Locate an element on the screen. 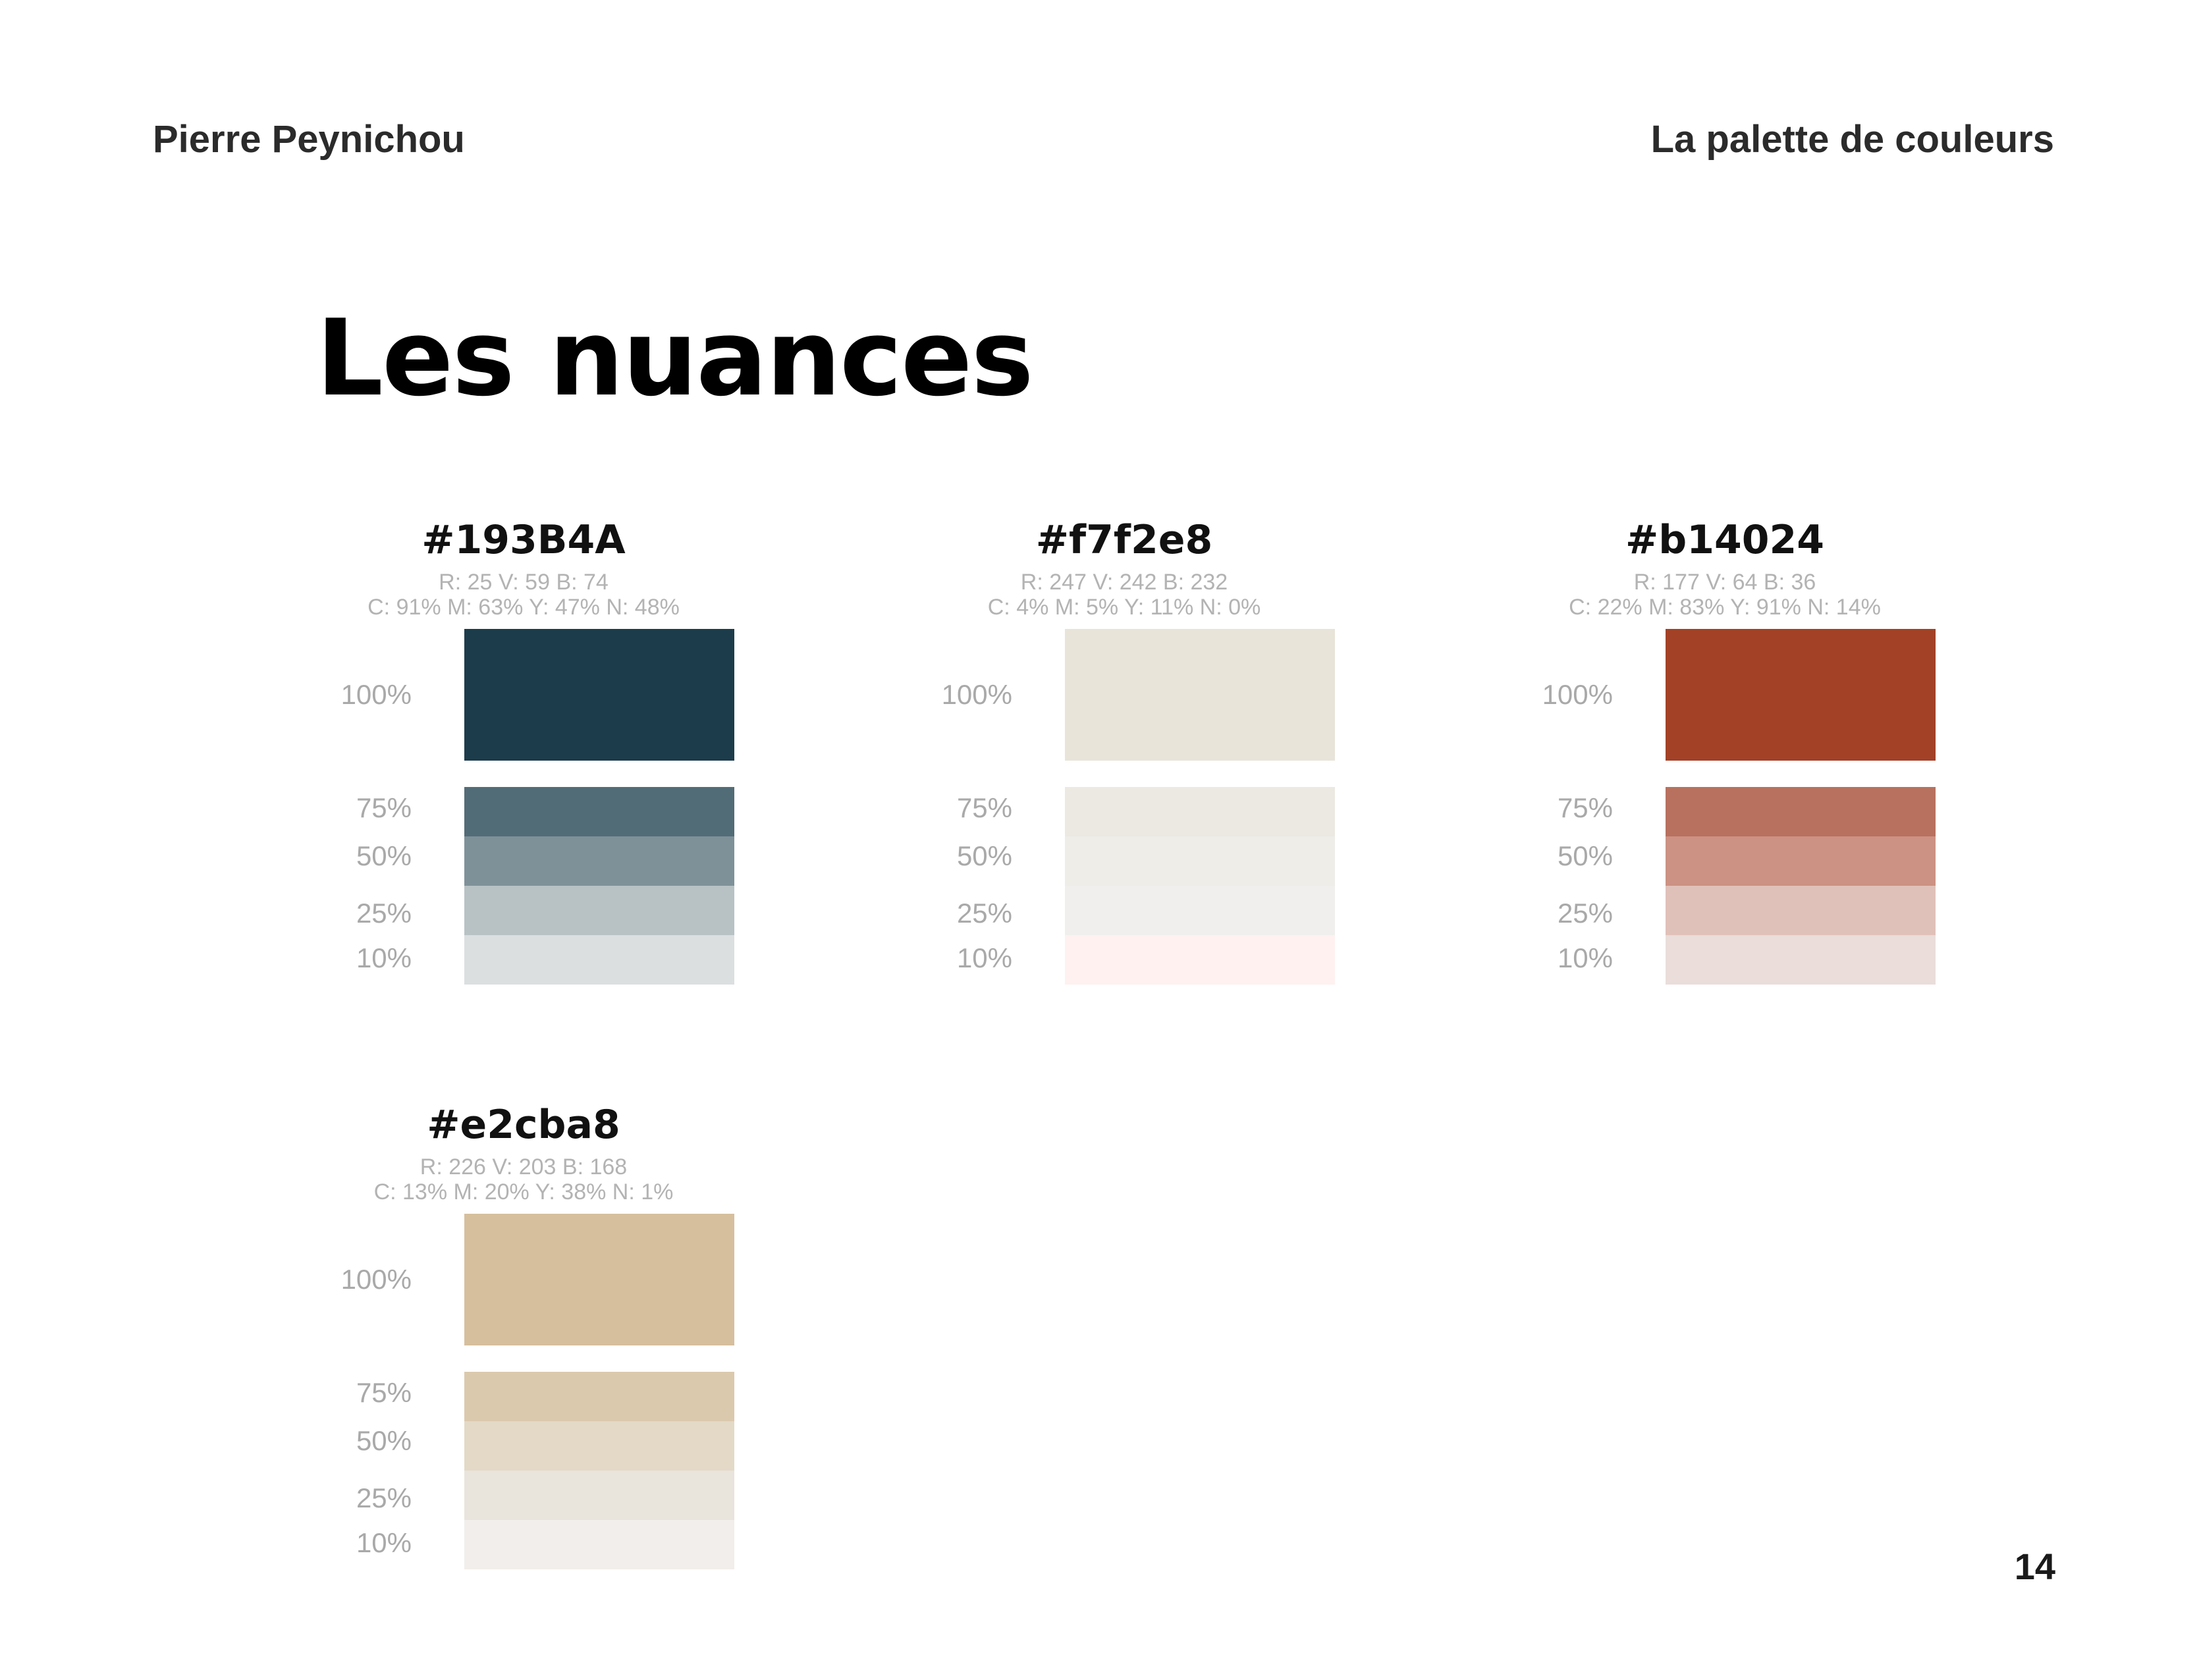  palette-rgb-values: R: 226 V: 203 B: 168 is located at coordinates (524, 1166).